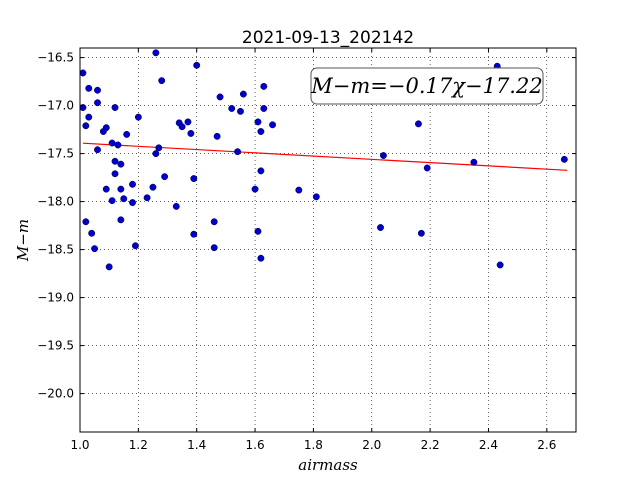  I want to click on fit-equation-frame, so click(427, 86).